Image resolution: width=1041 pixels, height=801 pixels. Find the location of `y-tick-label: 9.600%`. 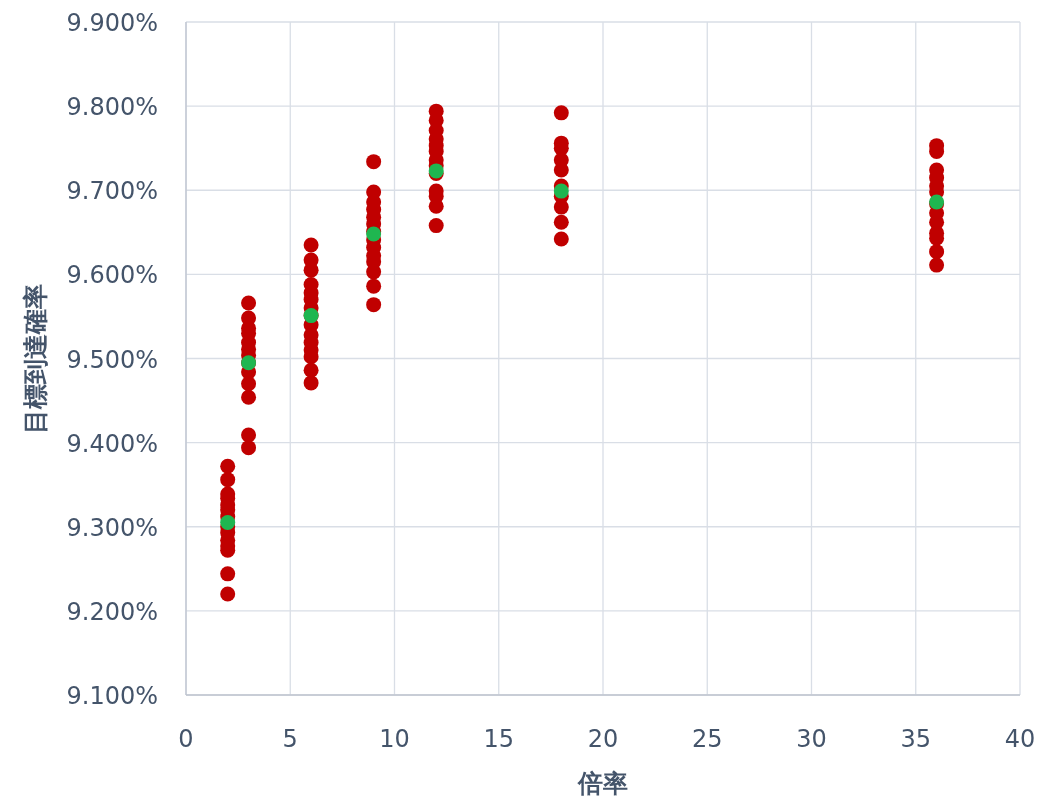

y-tick-label: 9.600% is located at coordinates (112, 275).